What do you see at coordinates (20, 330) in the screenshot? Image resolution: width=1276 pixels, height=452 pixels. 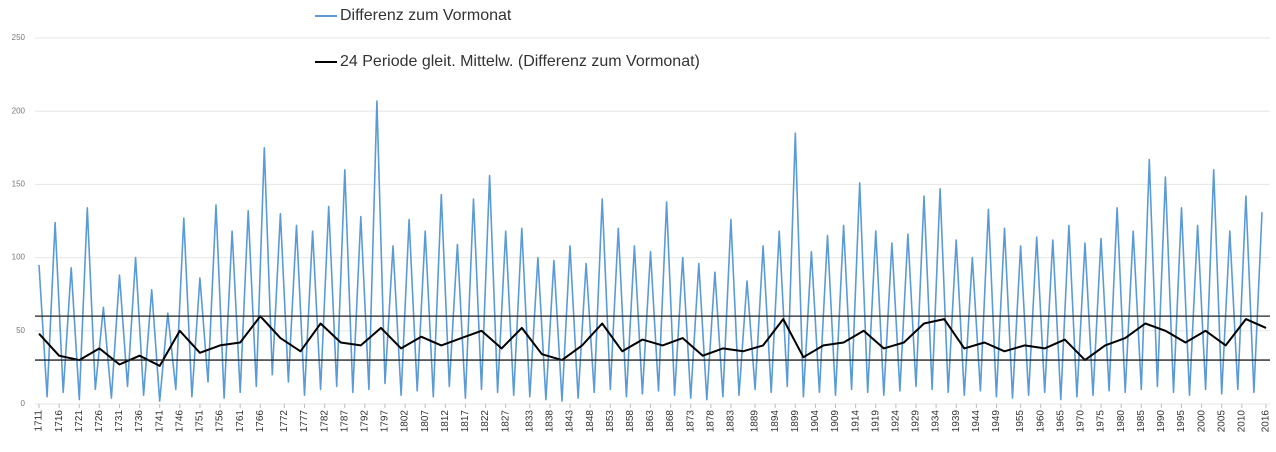 I see `y-tick-label: 50` at bounding box center [20, 330].